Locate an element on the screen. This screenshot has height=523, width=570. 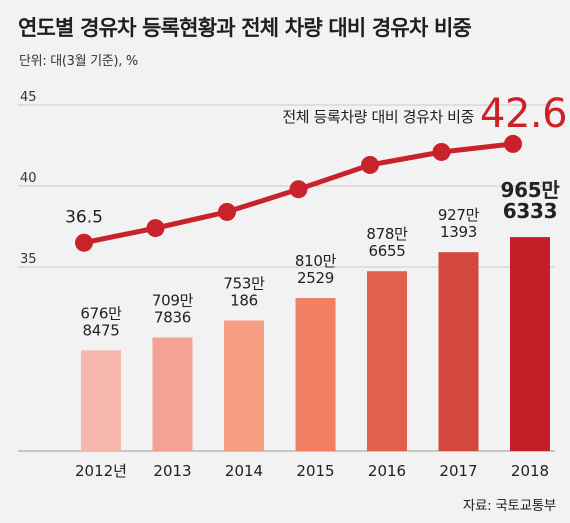
bar-value-label: 676만 is located at coordinates (101, 313).